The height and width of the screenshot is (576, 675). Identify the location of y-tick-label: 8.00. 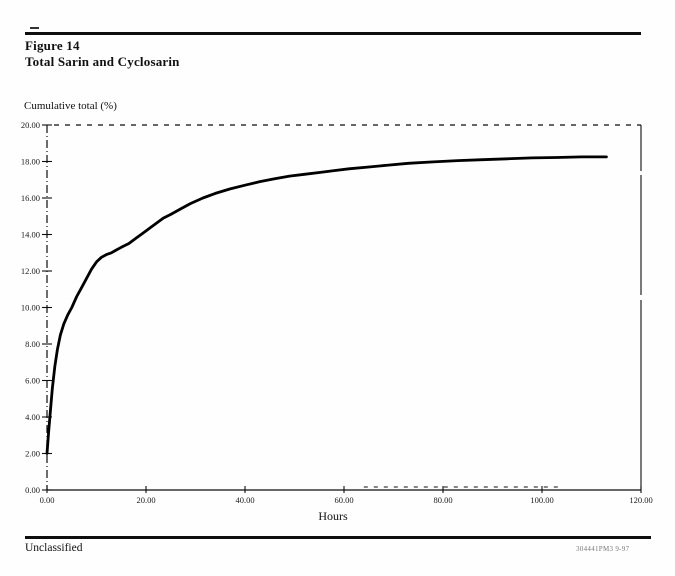
(32, 344).